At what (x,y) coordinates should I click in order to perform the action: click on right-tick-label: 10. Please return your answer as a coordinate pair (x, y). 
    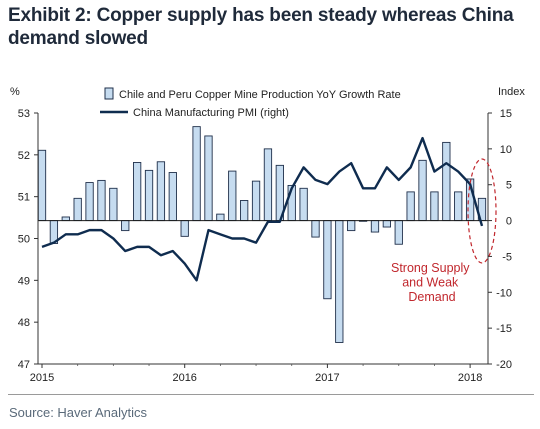
    Looking at the image, I should click on (506, 150).